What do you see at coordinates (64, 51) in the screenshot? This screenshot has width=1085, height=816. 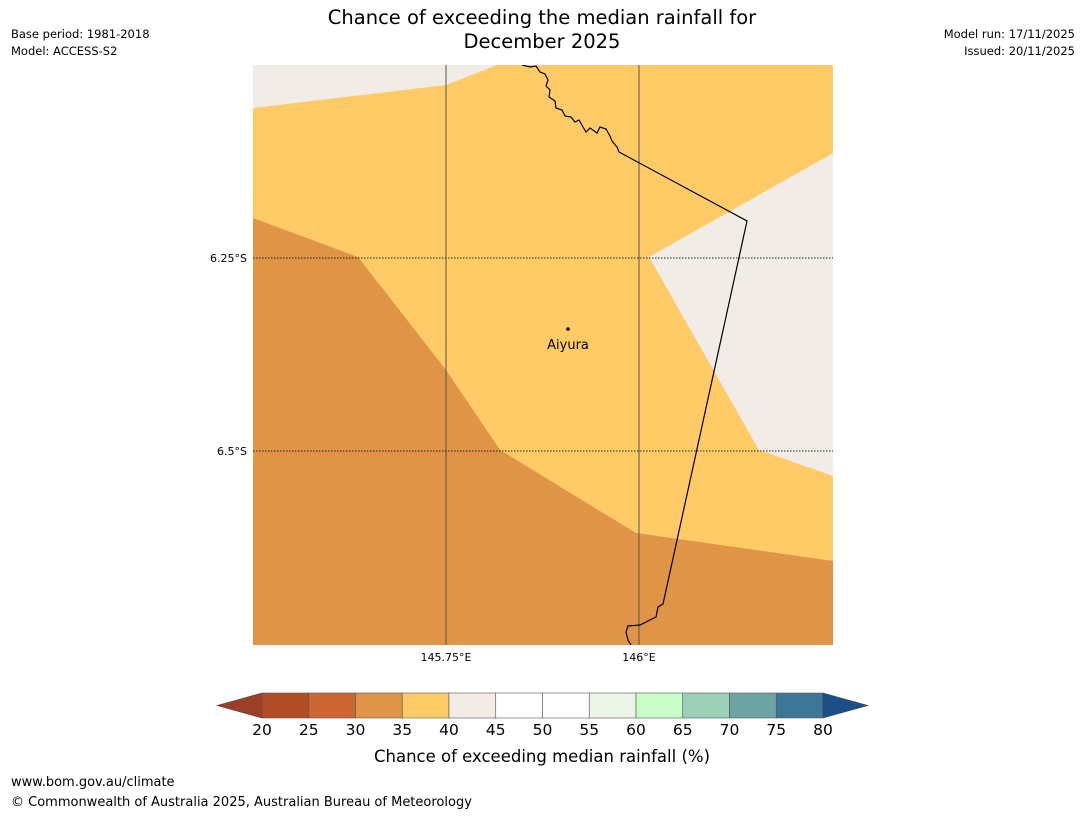 I see `model-text: Model: ACCESS-S2` at bounding box center [64, 51].